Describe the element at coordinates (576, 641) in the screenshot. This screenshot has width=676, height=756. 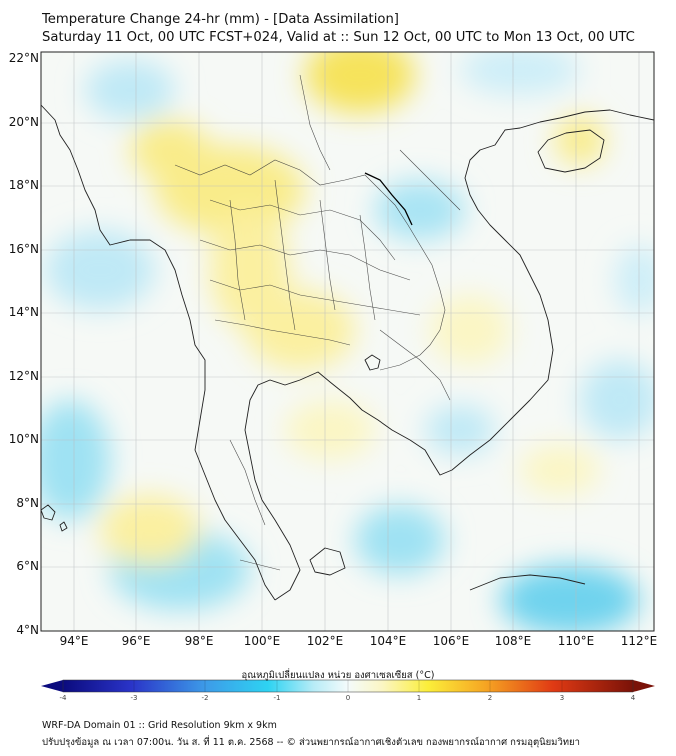
I see `lon-label: 110°E` at that location.